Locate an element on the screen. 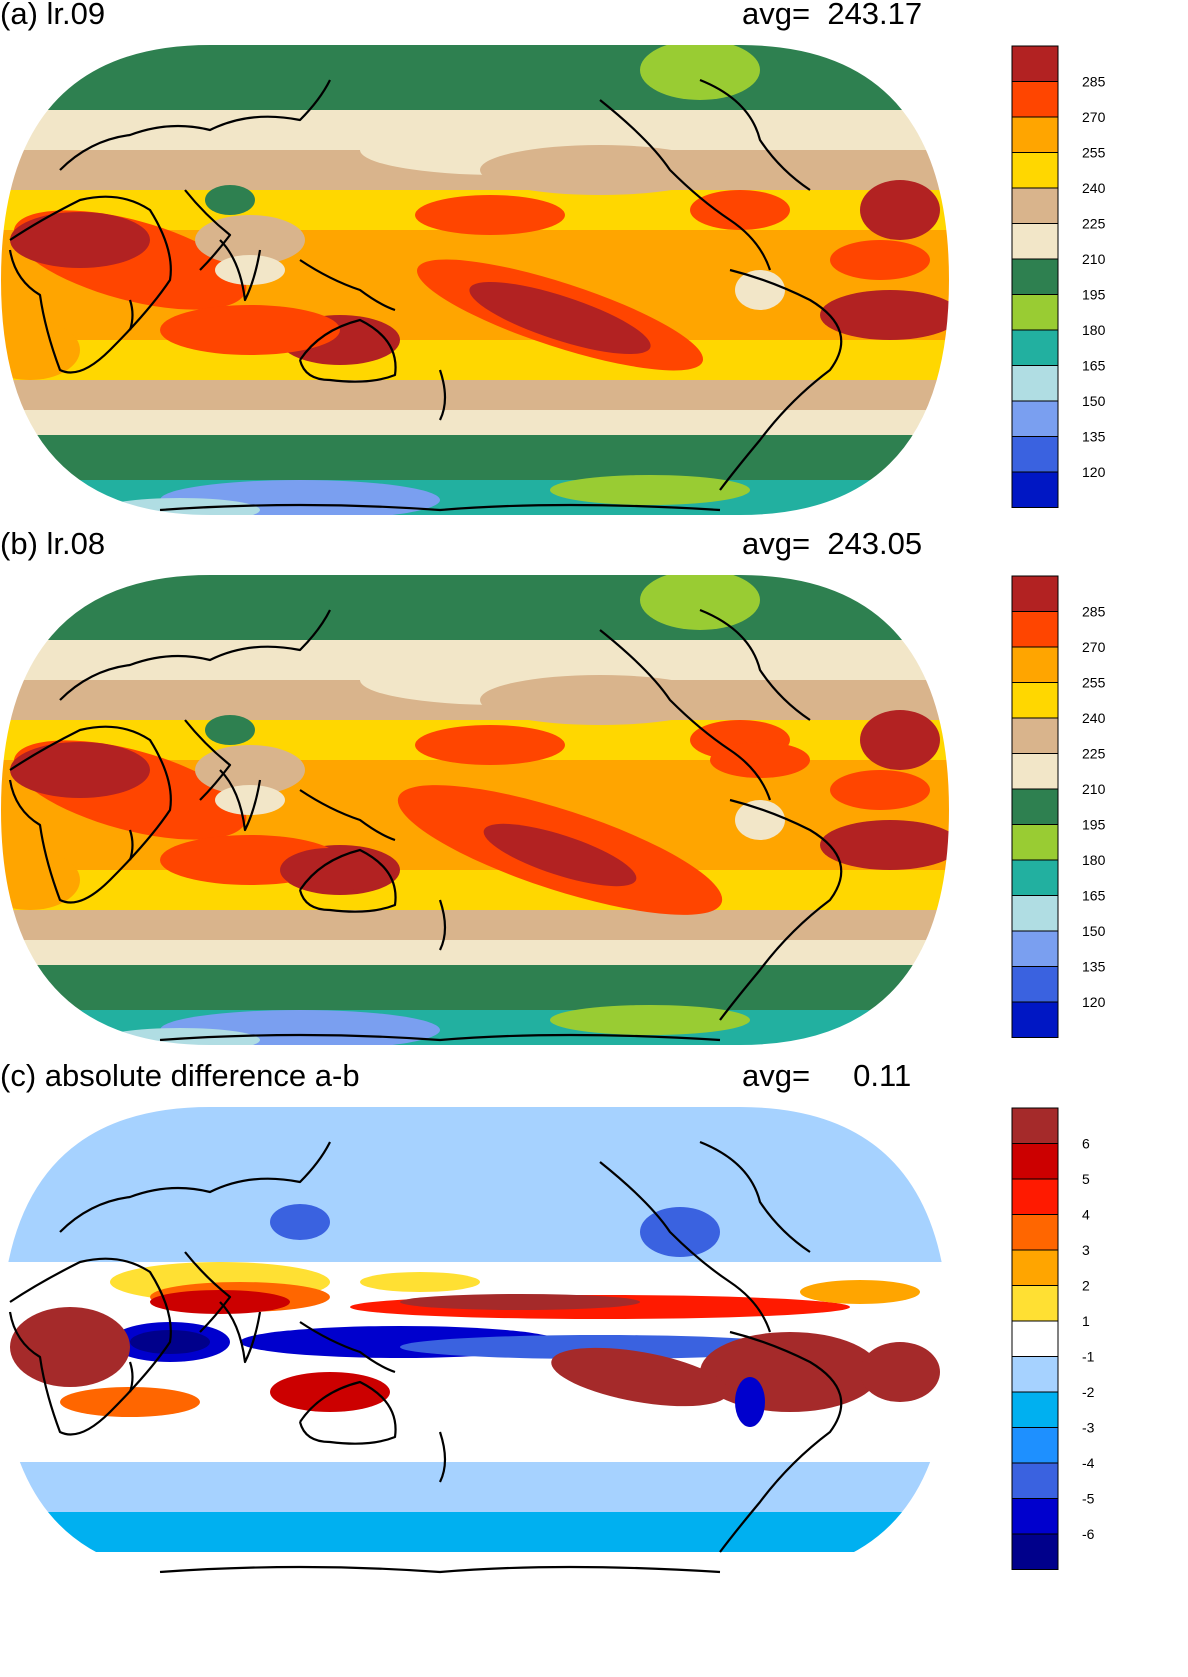  avg-value: 243.05 is located at coordinates (875, 543).